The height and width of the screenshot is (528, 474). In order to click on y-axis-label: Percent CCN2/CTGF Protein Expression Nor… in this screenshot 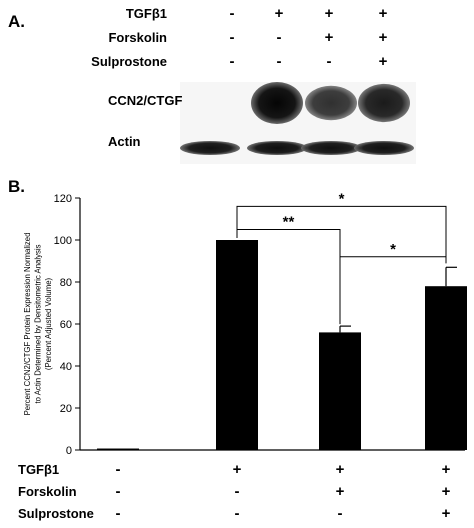, I will do `click(38, 324)`.